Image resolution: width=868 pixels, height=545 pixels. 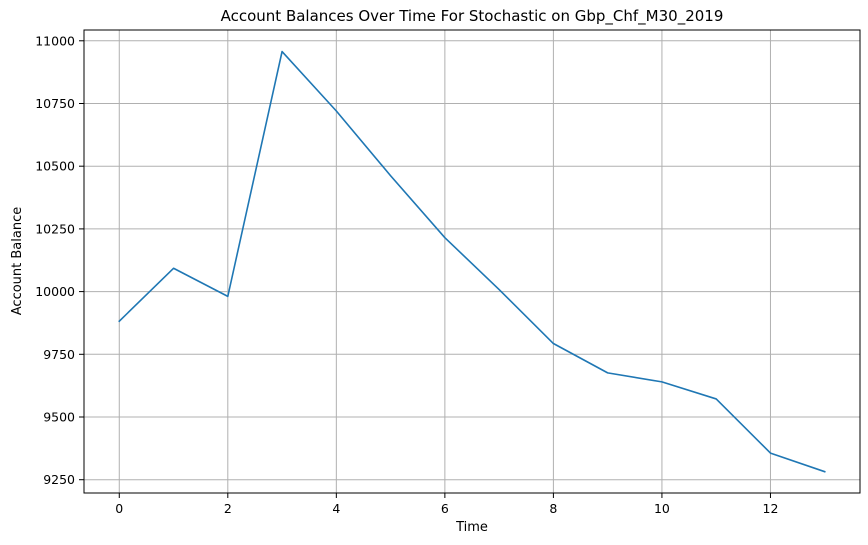 I want to click on y-tick-label: 9500, so click(x=59, y=417).